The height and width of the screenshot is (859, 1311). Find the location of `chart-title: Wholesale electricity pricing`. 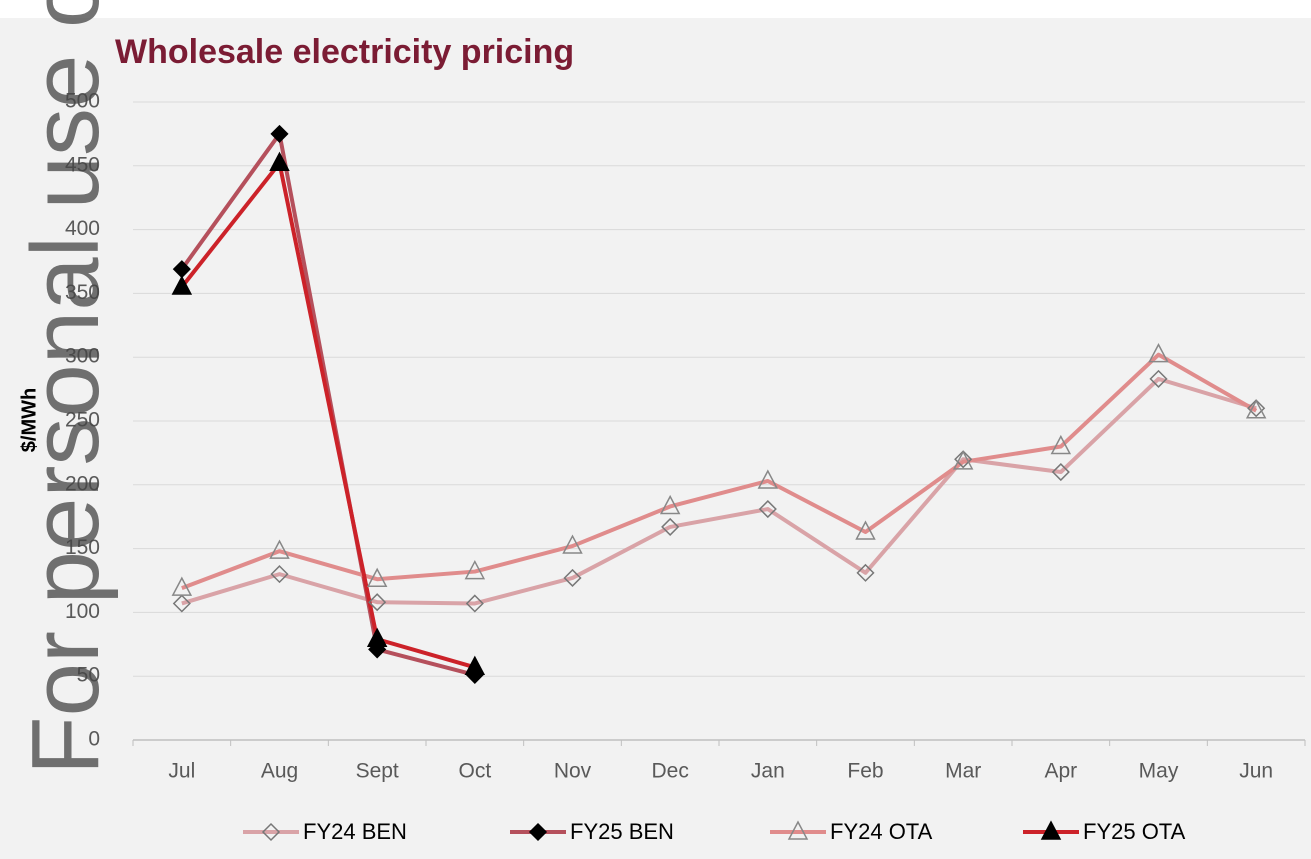

chart-title: Wholesale electricity pricing is located at coordinates (344, 52).